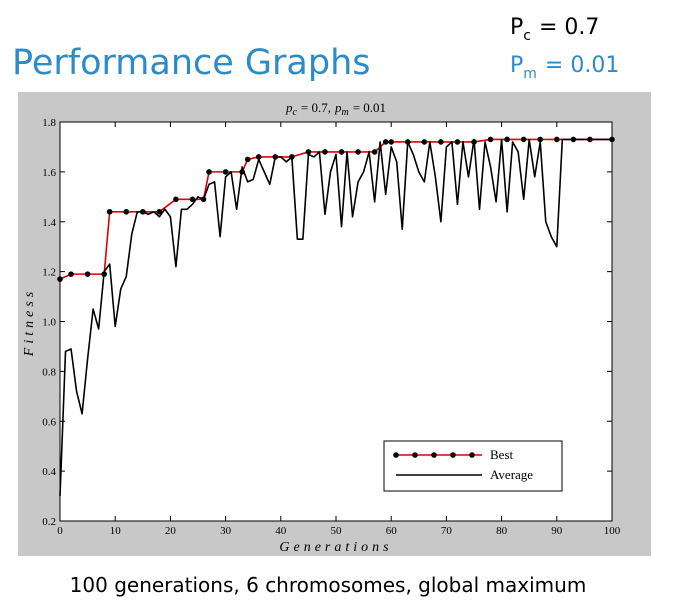 The image size is (679, 607). What do you see at coordinates (527, 36) in the screenshot?
I see `parameter-subscript: c` at bounding box center [527, 36].